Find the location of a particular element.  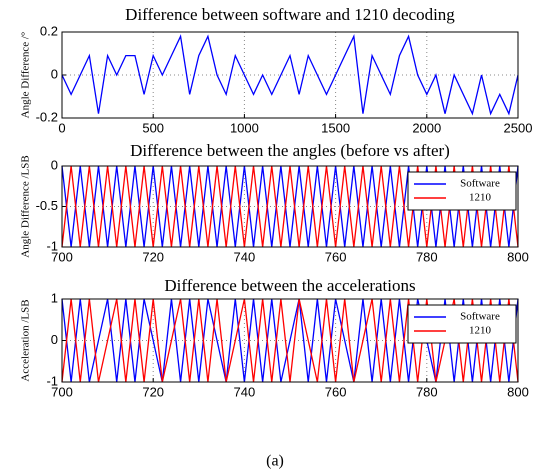

y-tick-label: 0.2 is located at coordinates (49, 30).